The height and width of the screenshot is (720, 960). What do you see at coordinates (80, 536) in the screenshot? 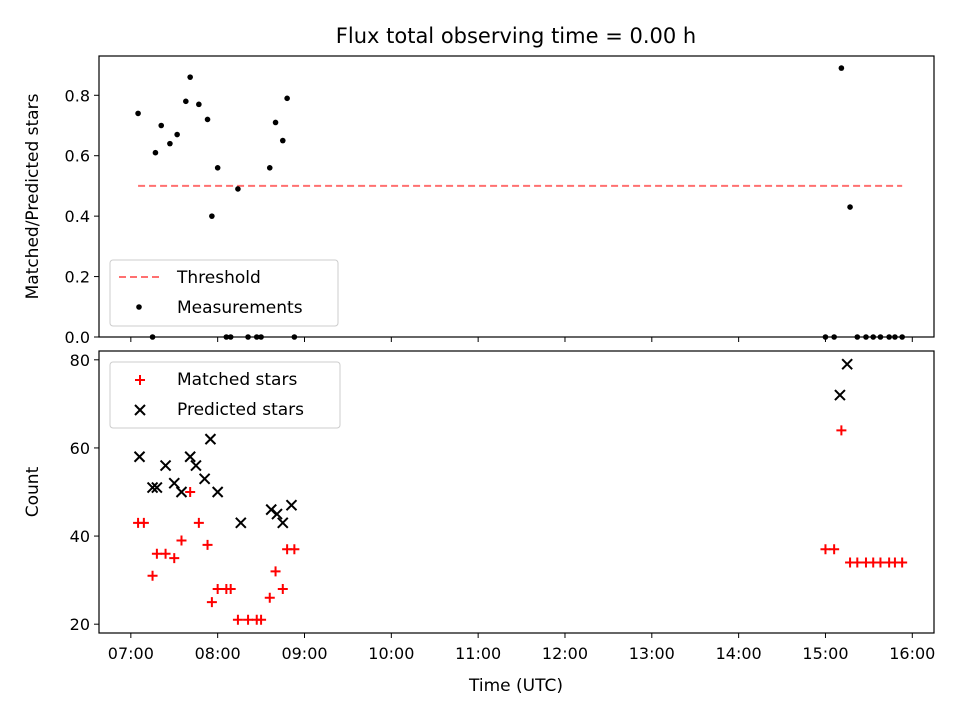
I see `y-tick-label: 40` at bounding box center [80, 536].